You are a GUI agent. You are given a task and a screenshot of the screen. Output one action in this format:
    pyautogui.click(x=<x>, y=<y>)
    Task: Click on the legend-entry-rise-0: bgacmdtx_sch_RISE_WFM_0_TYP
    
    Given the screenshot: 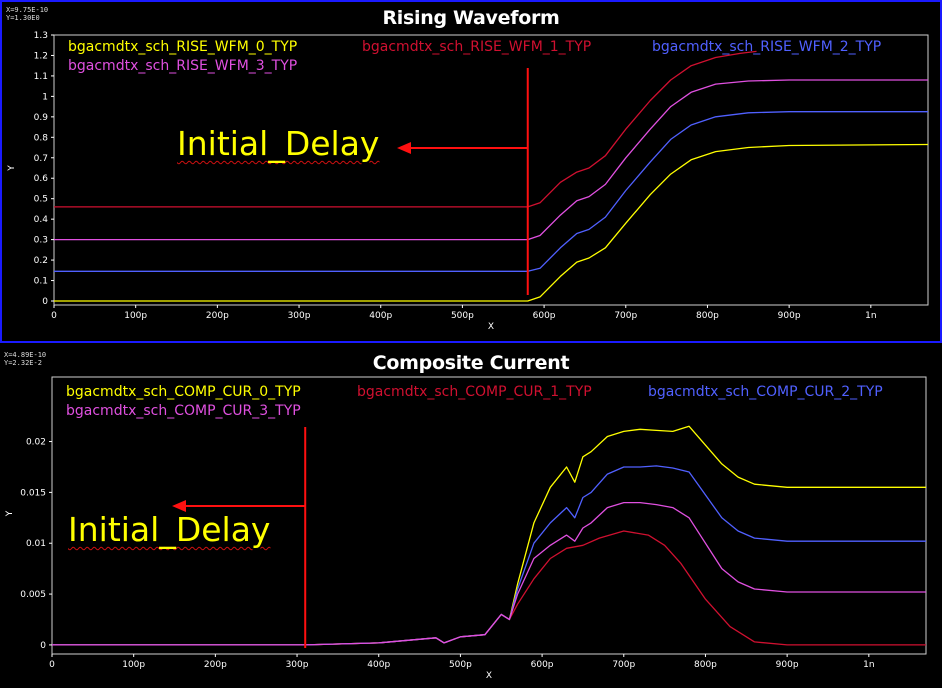 What is the action you would take?
    pyautogui.click(x=183, y=47)
    